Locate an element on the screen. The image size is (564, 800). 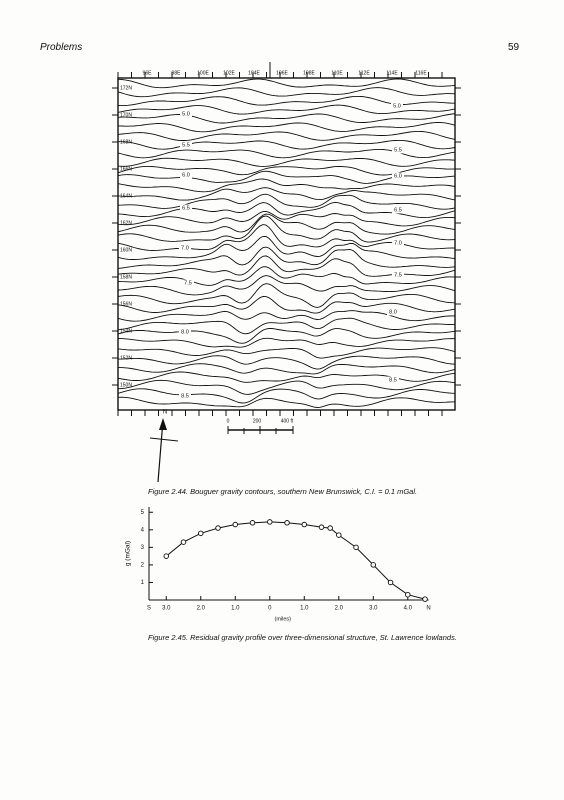
latitude-label: 166N is located at coordinates (126, 169).